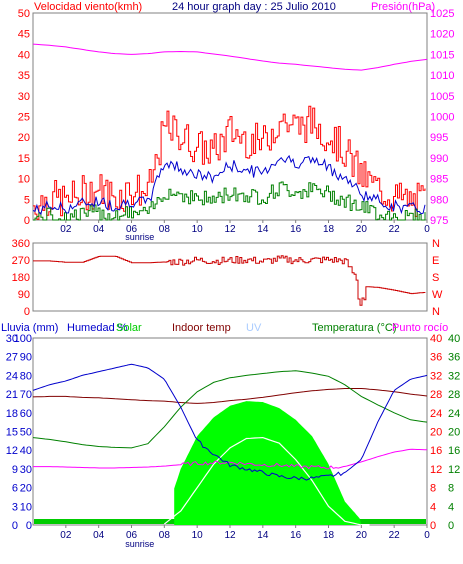  Describe the element at coordinates (21, 261) in the screenshot. I see `dir-ytick-270: 270` at that location.